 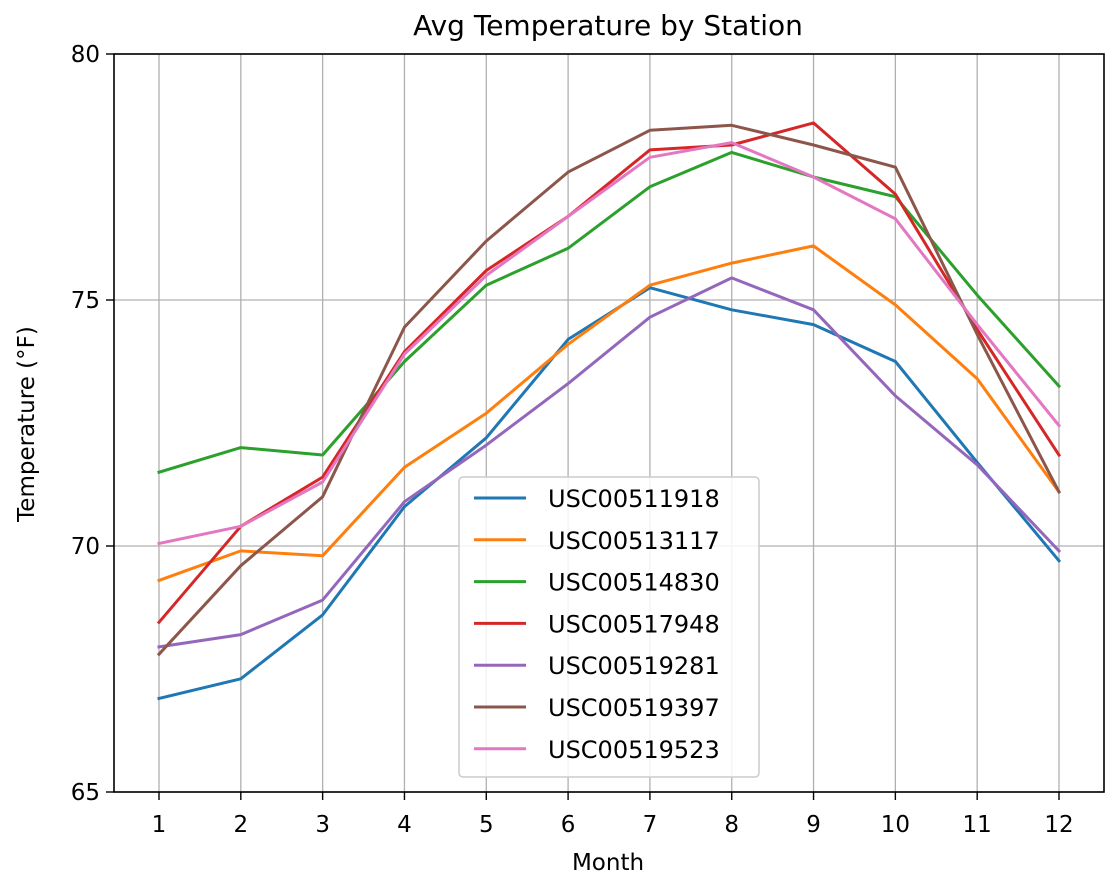 I want to click on legend-label: USC00519281, so click(x=634, y=666).